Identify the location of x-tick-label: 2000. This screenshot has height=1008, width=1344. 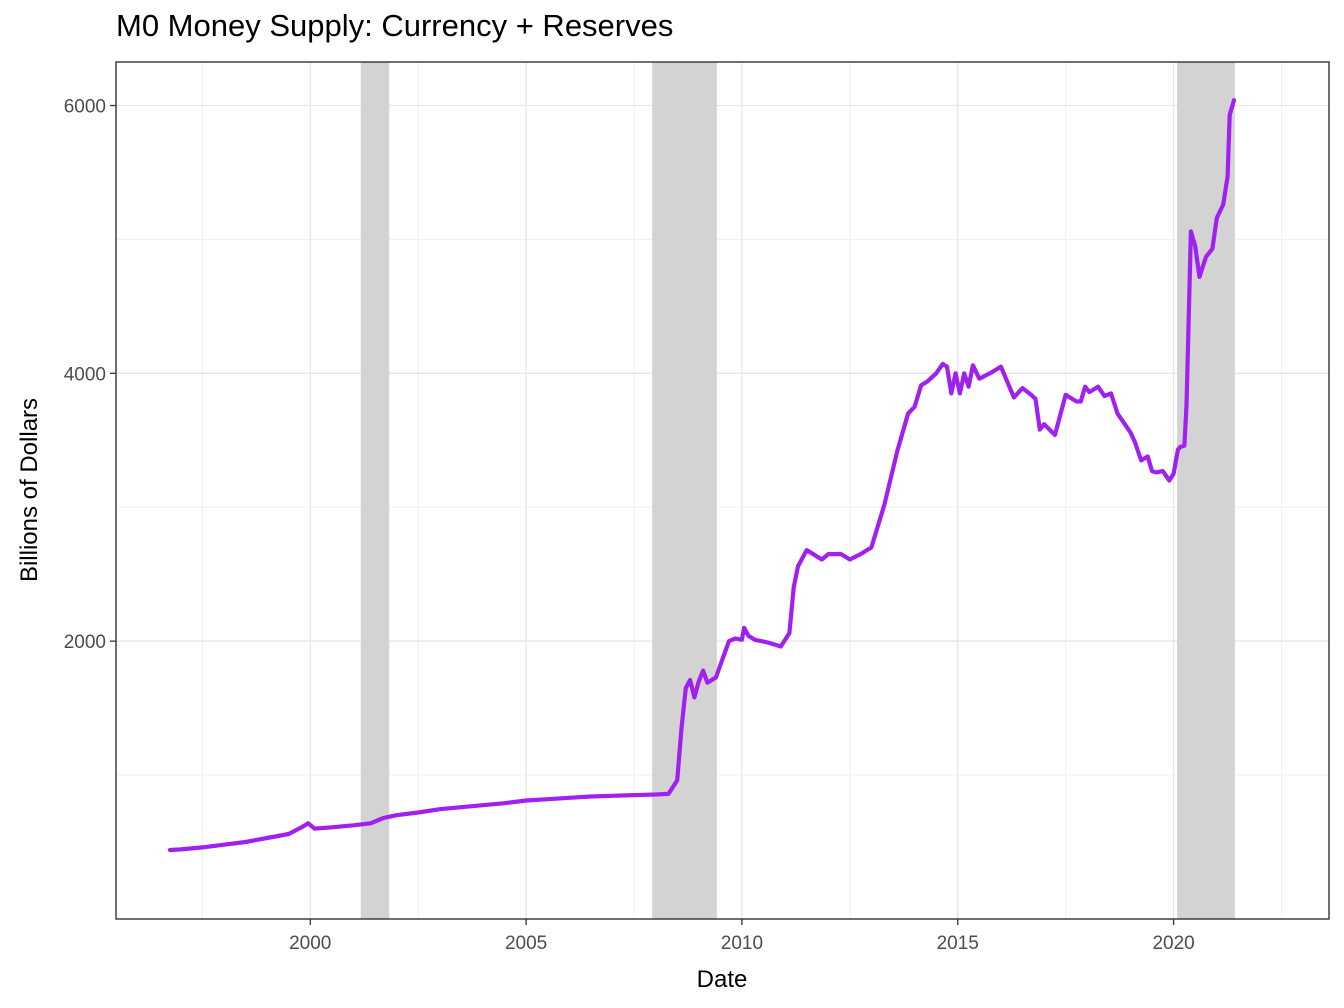
(310, 943).